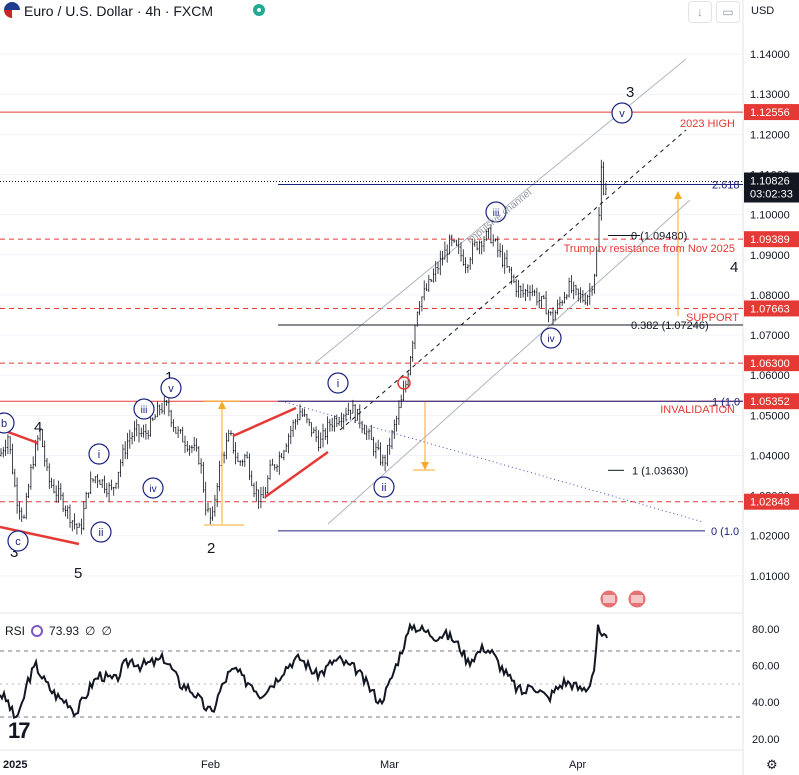  What do you see at coordinates (90, 631) in the screenshot?
I see `rsi-extra-1: ∅` at bounding box center [90, 631].